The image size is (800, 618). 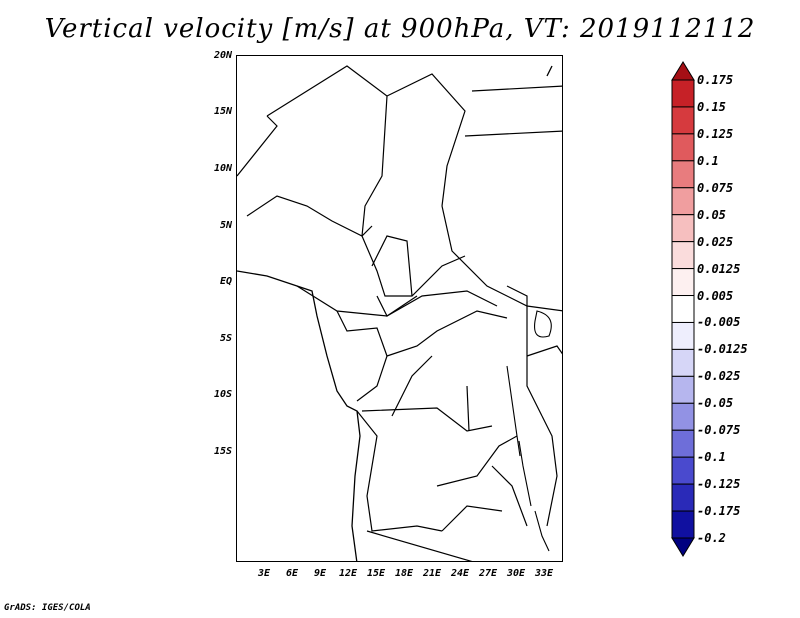 I want to click on lat-label-10s: 10S, so click(x=222, y=394).